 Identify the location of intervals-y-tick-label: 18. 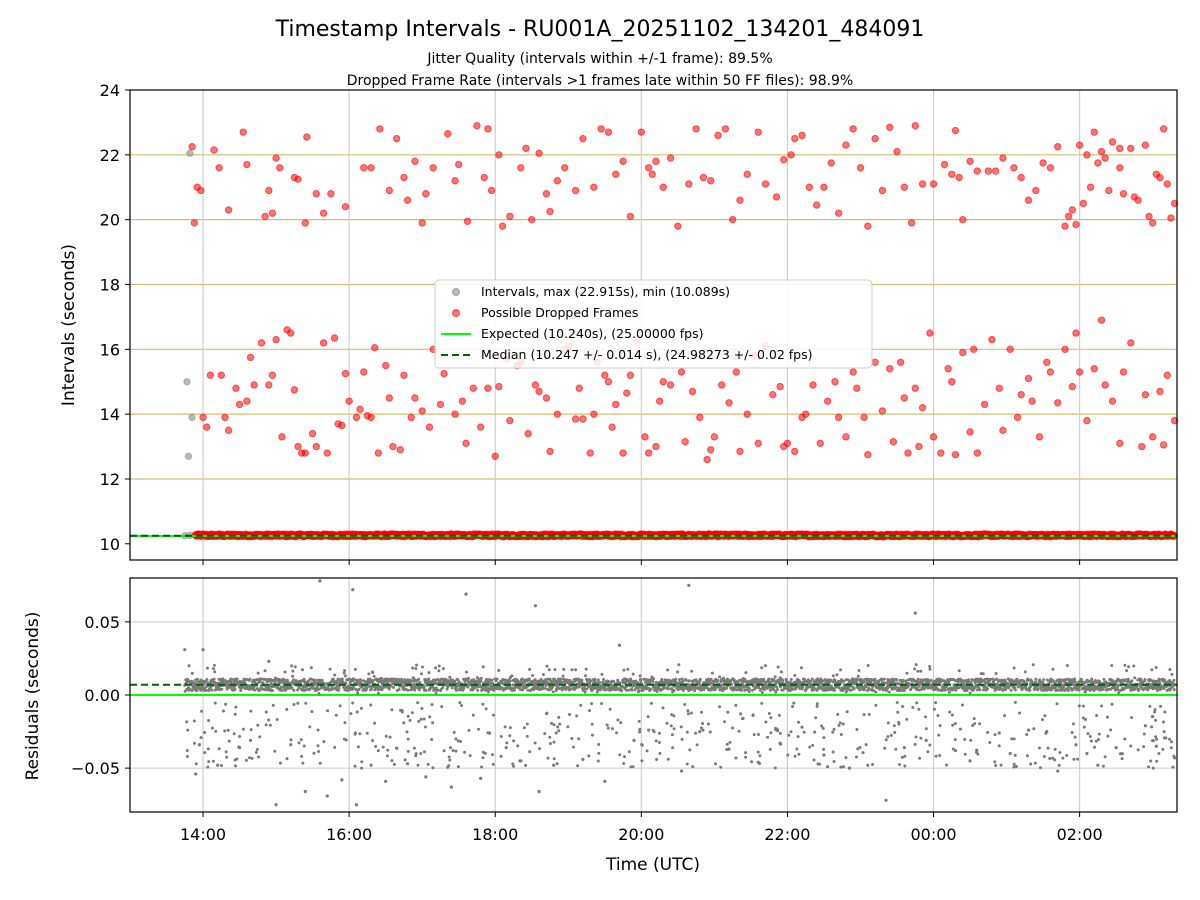
(110, 284).